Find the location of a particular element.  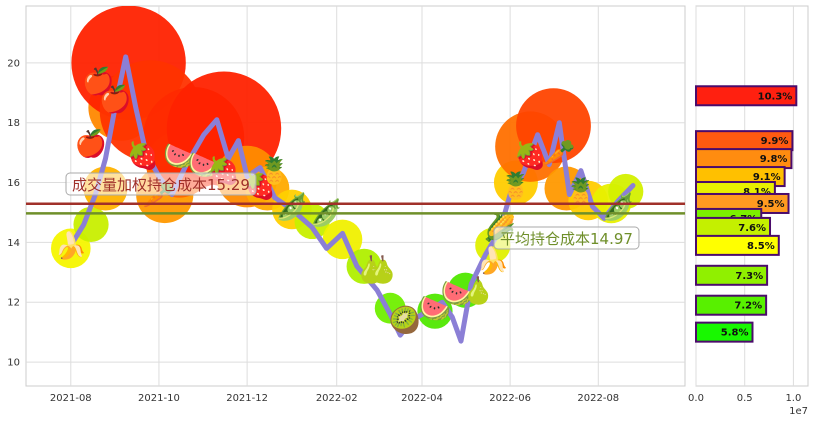

bar-value-label: 8.5% is located at coordinates (761, 246).